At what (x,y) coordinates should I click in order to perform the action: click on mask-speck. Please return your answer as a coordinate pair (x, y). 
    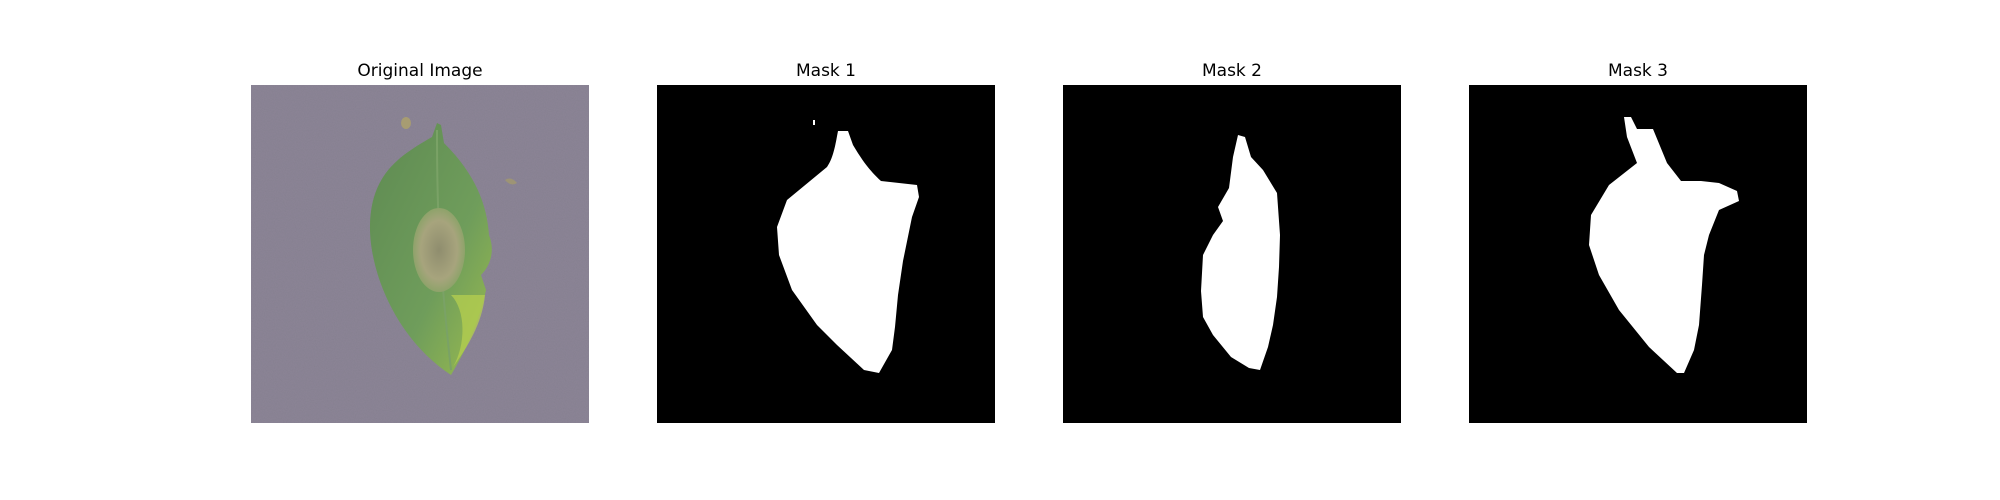
    Looking at the image, I should click on (814, 122).